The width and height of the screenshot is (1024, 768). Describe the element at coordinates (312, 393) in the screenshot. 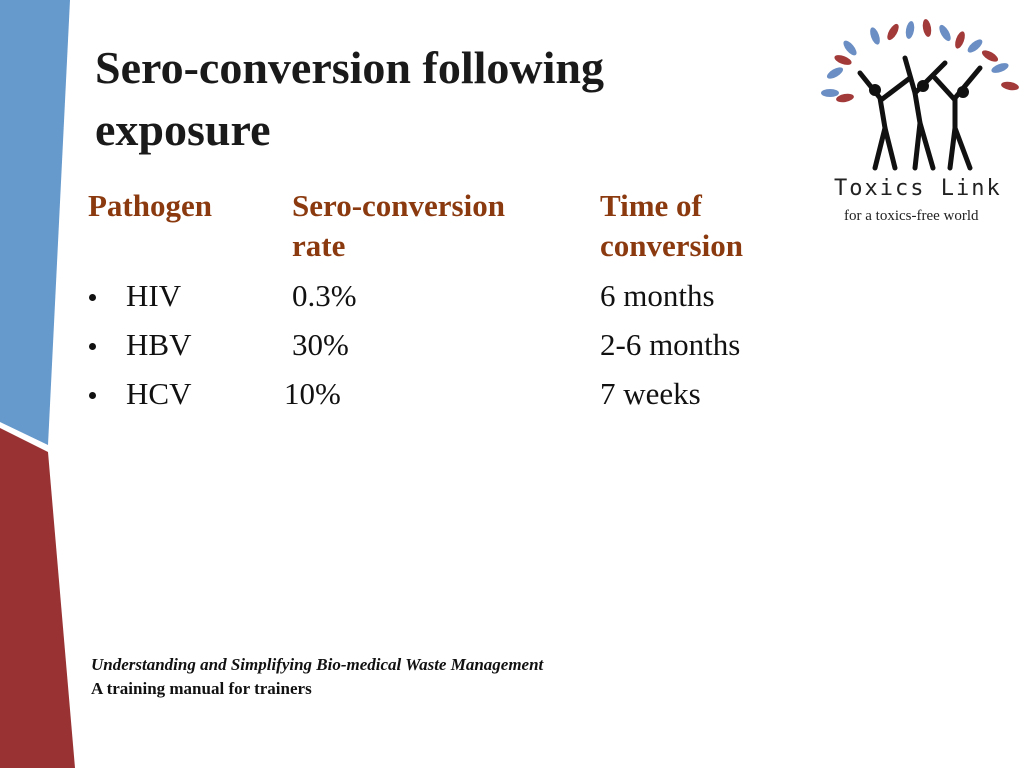

I see `table-cell: 10%` at that location.